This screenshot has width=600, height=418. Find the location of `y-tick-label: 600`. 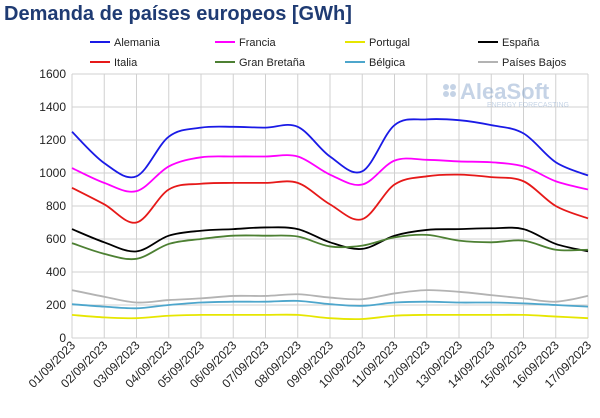

y-tick-label: 600 is located at coordinates (56, 239).